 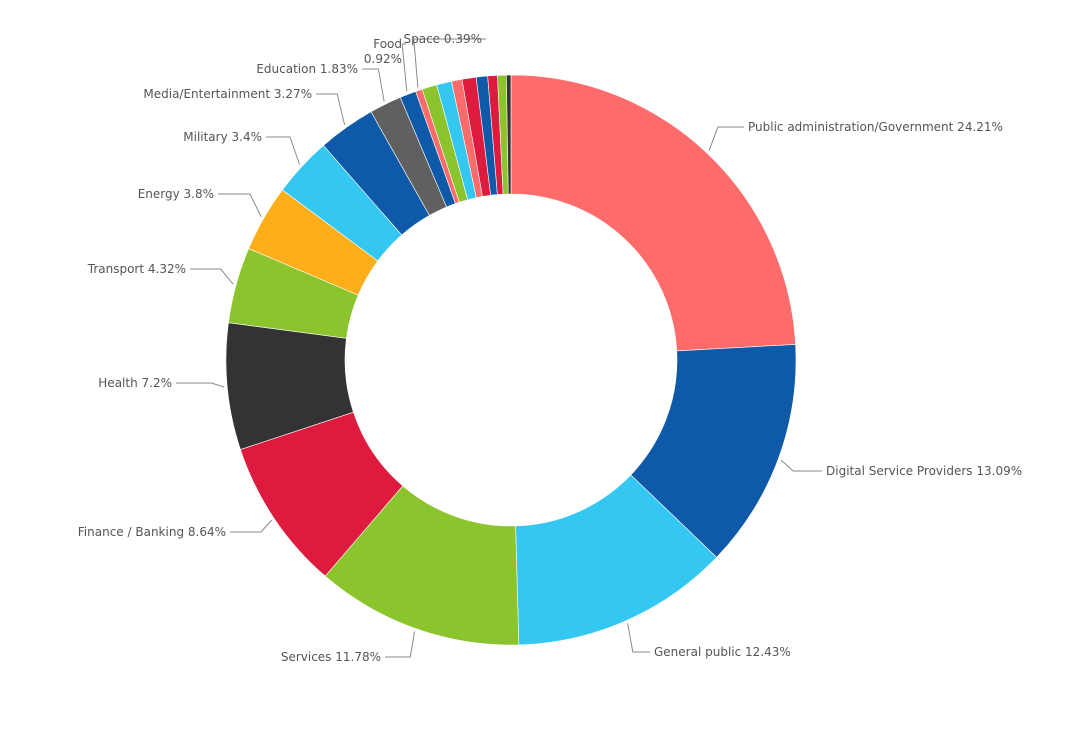 I want to click on slice-public-administration-government, so click(x=653, y=213).